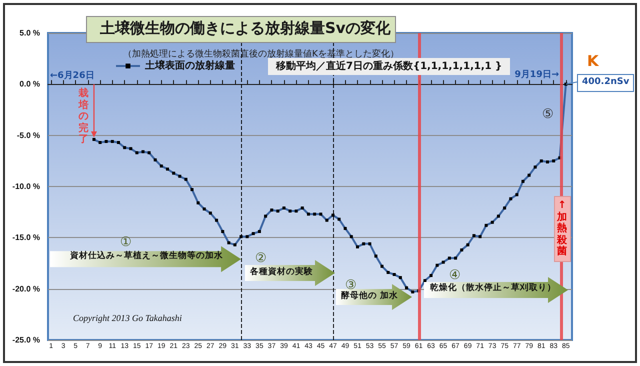 The height and width of the screenshot is (366, 640). Describe the element at coordinates (261, 258) in the screenshot. I see `annotation: ②` at that location.